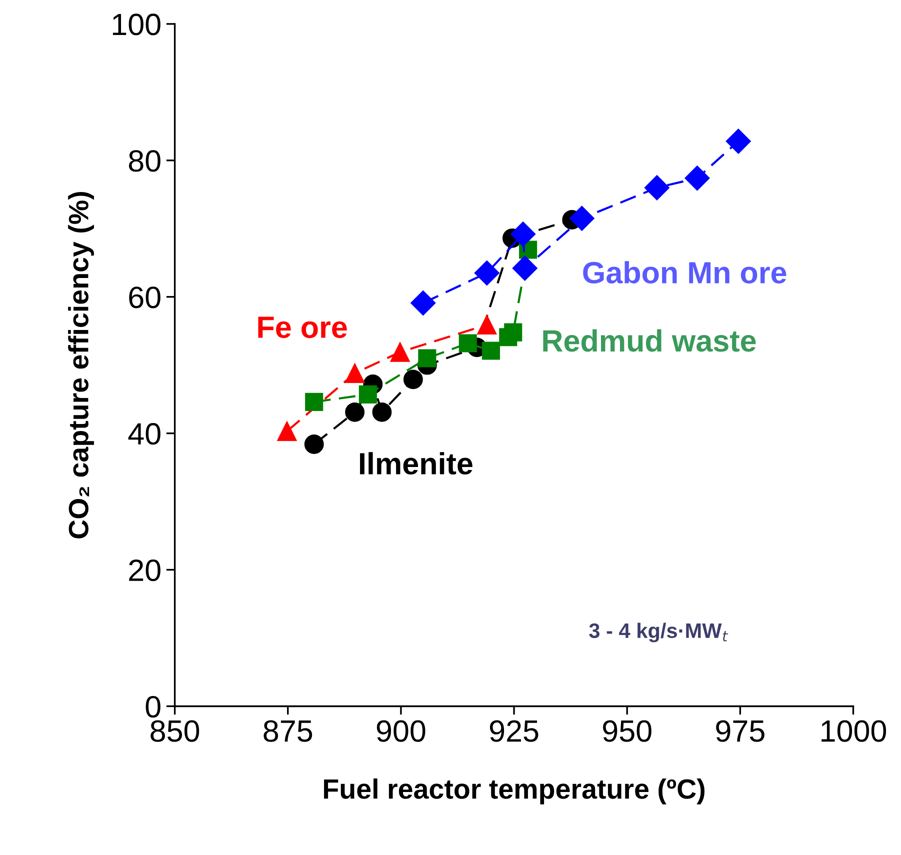 The image size is (901, 855). Describe the element at coordinates (144, 571) in the screenshot. I see `y-tick-label: 20` at that location.